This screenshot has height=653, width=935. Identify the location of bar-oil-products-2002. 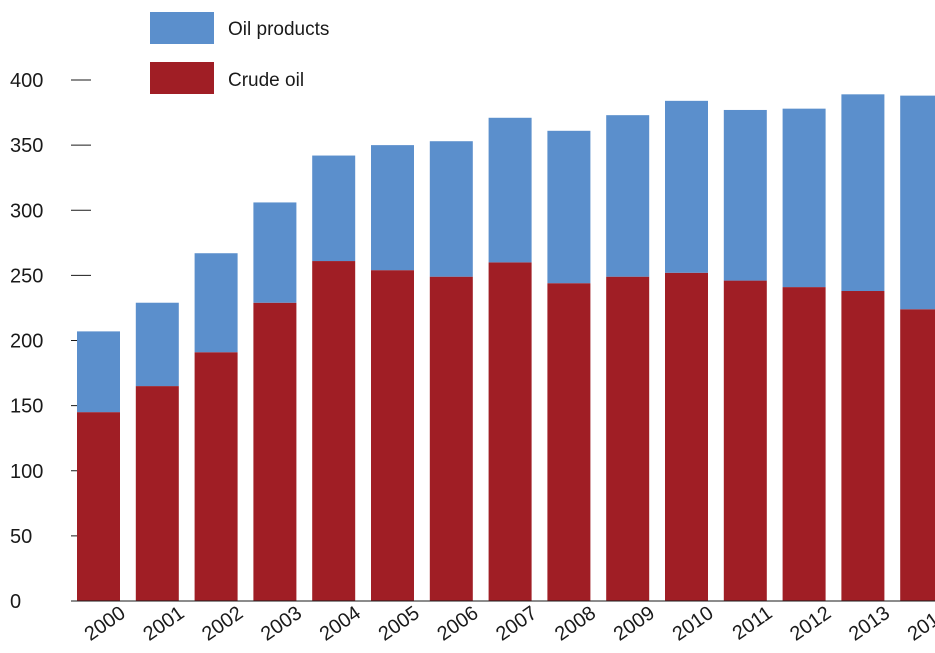
(216, 303).